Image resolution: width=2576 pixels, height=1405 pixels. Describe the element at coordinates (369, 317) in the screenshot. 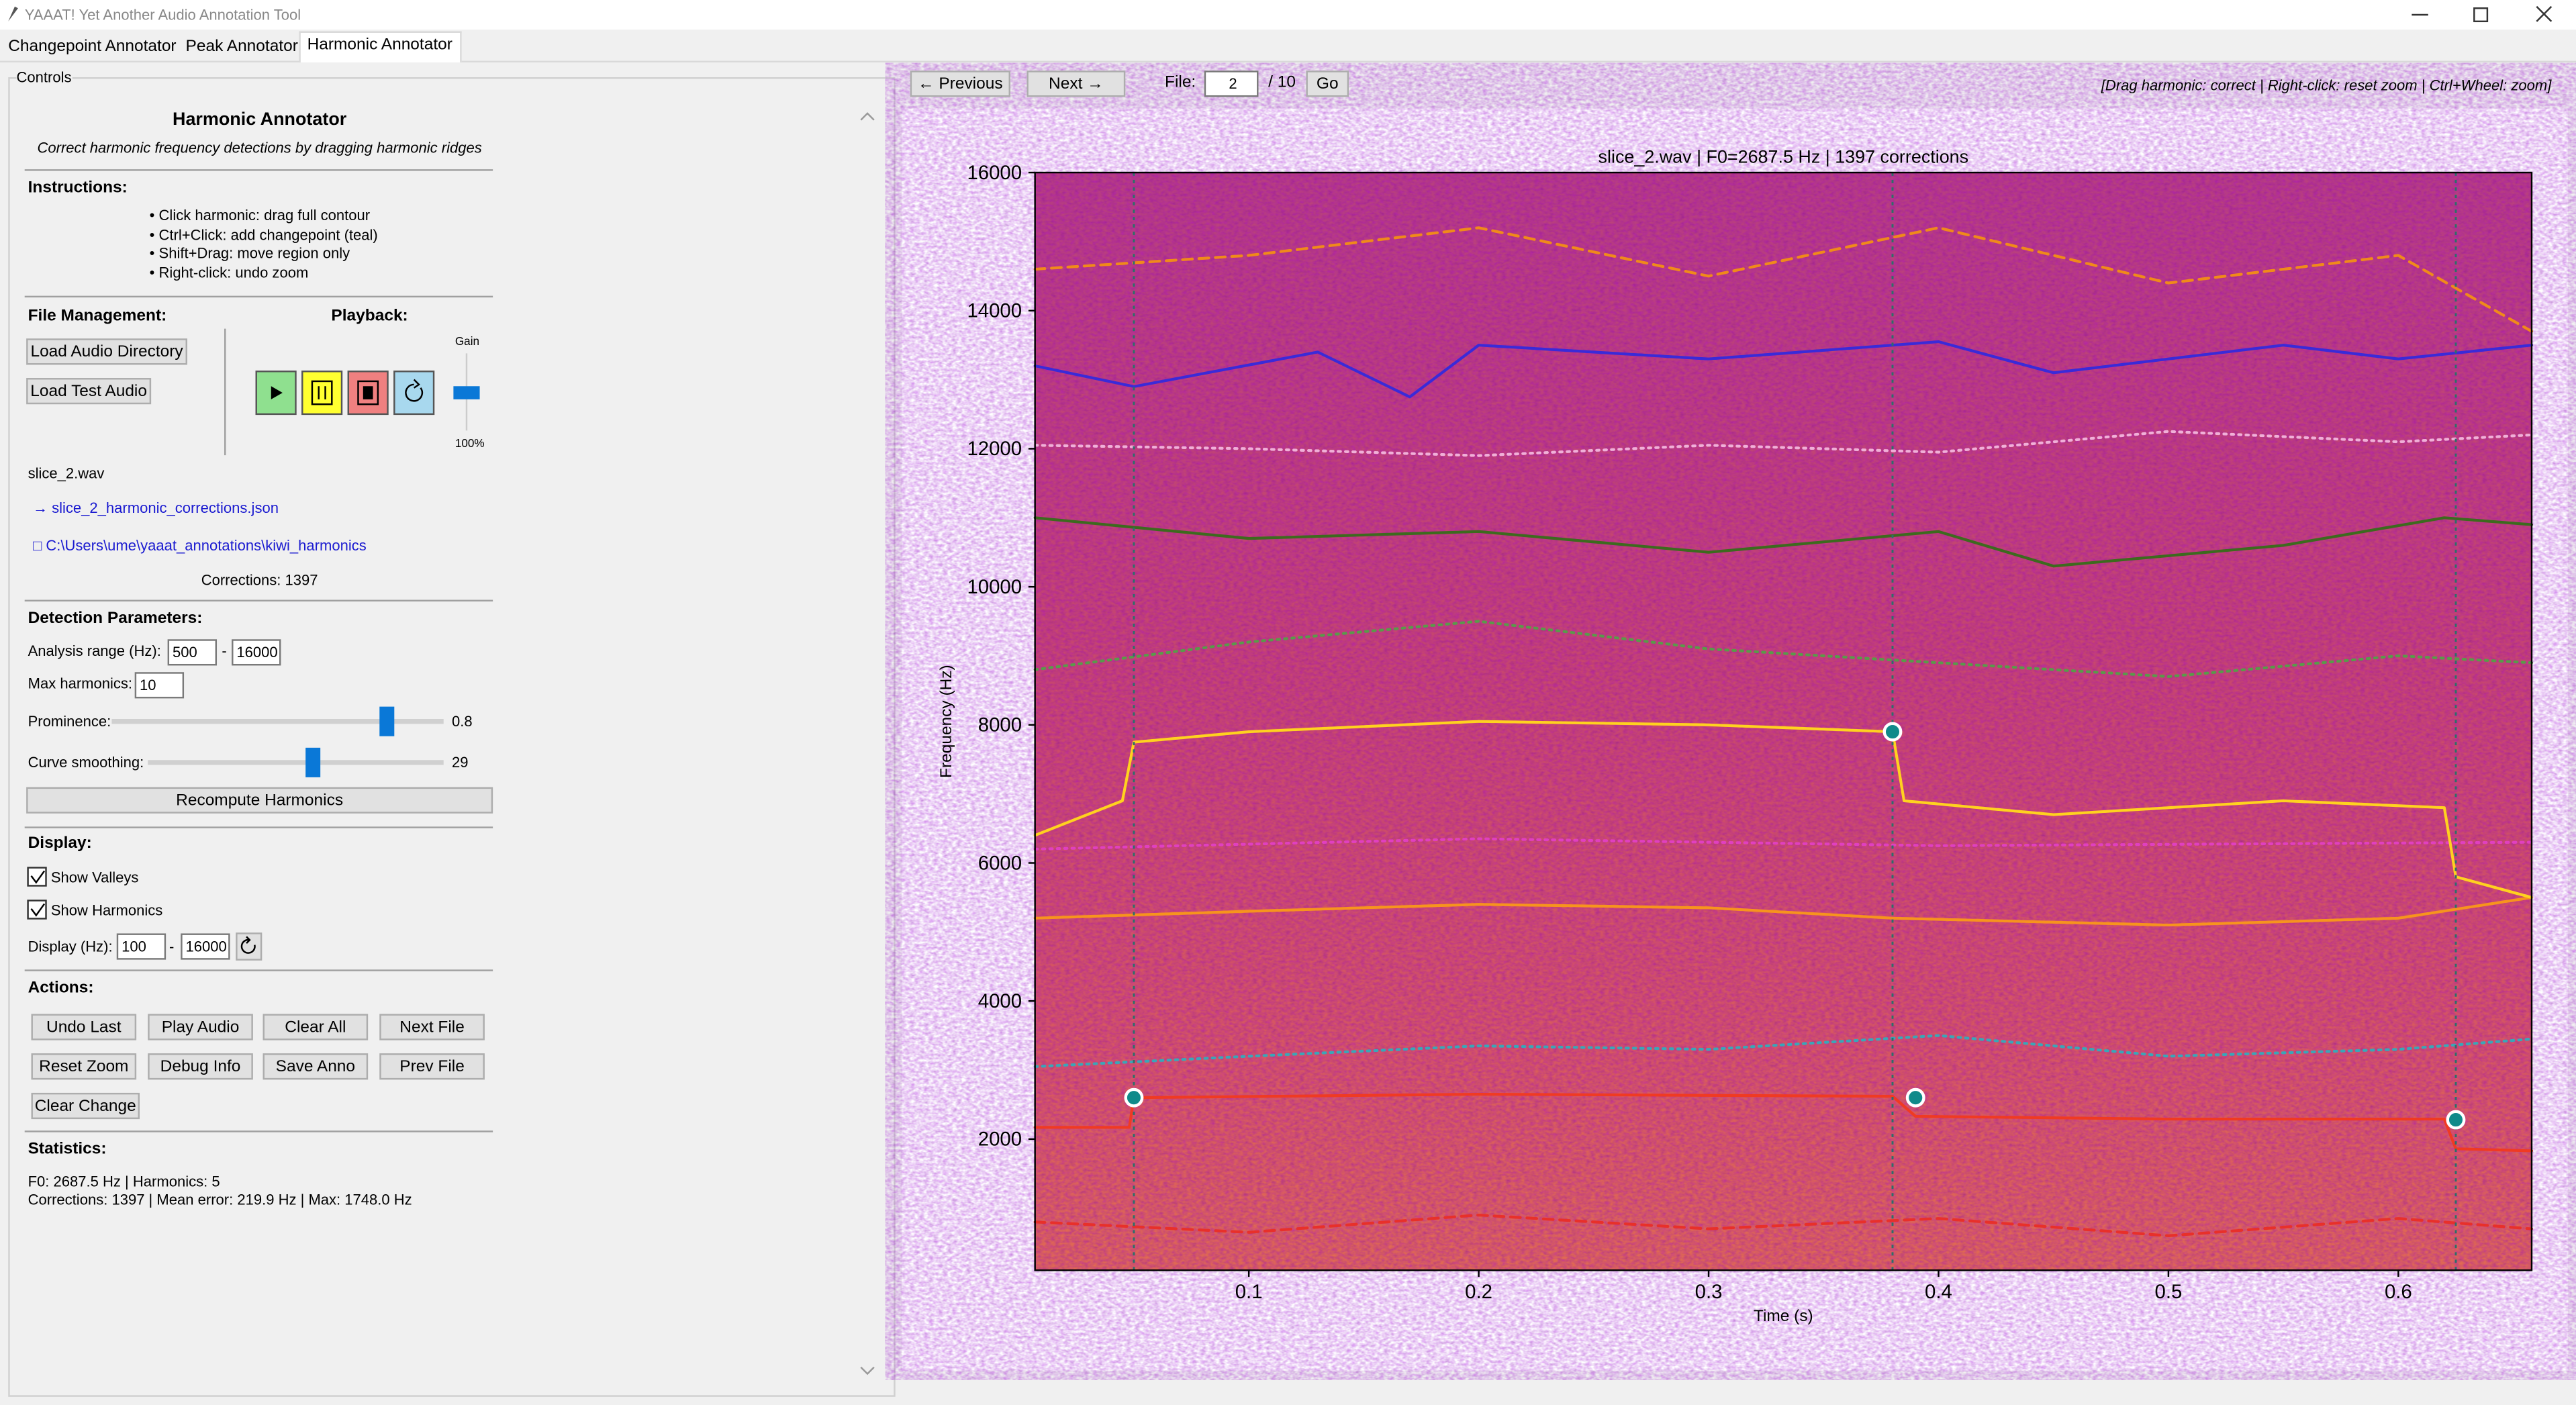

I see `section-label: Playback:` at that location.